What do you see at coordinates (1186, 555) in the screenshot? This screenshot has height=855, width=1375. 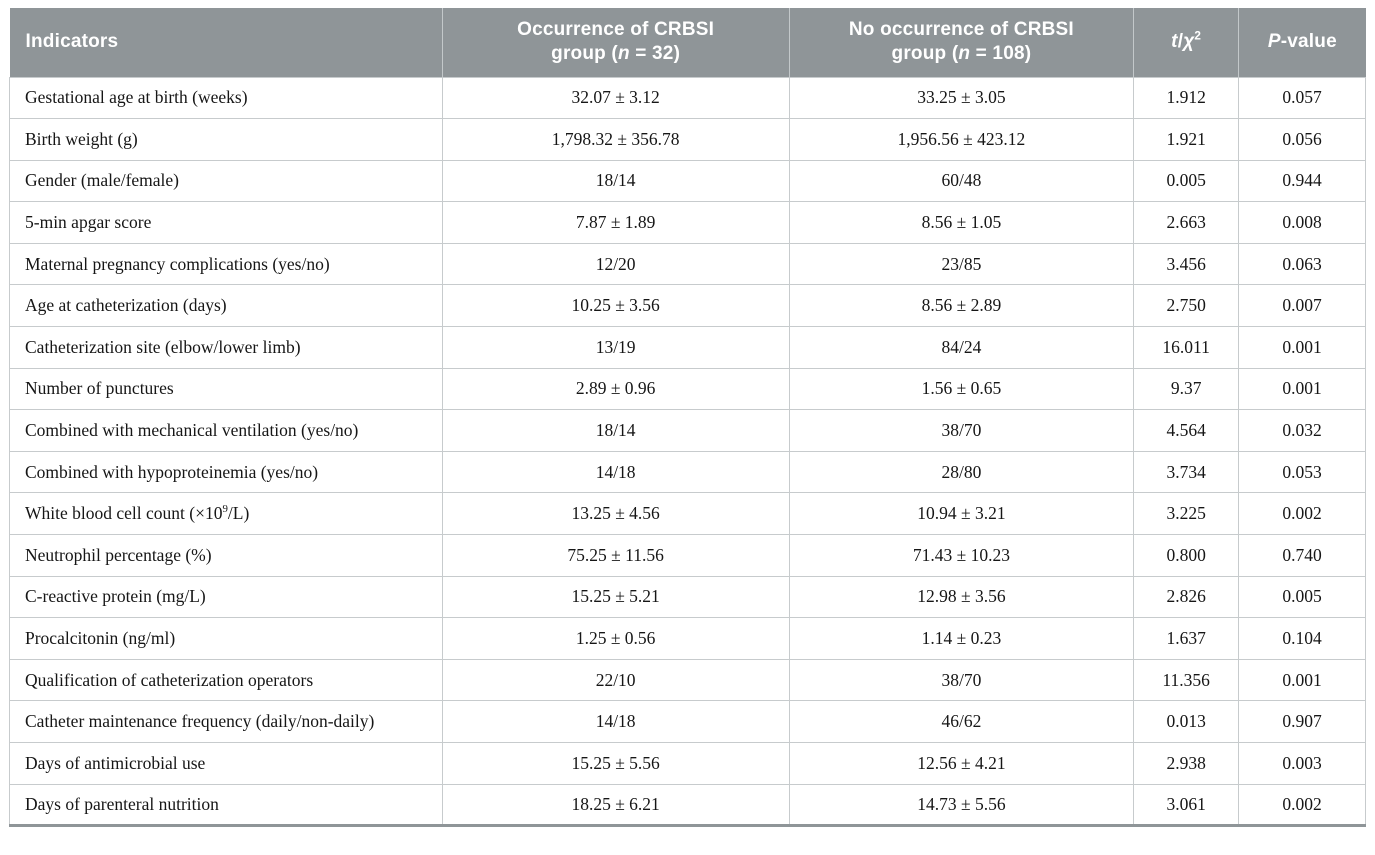 I see `cell-t-chi2-value: 0.800` at bounding box center [1186, 555].